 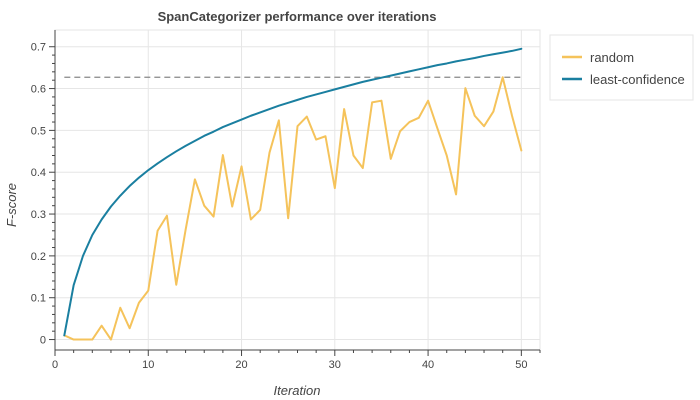 I want to click on x-tick-label: 30, so click(x=335, y=365).